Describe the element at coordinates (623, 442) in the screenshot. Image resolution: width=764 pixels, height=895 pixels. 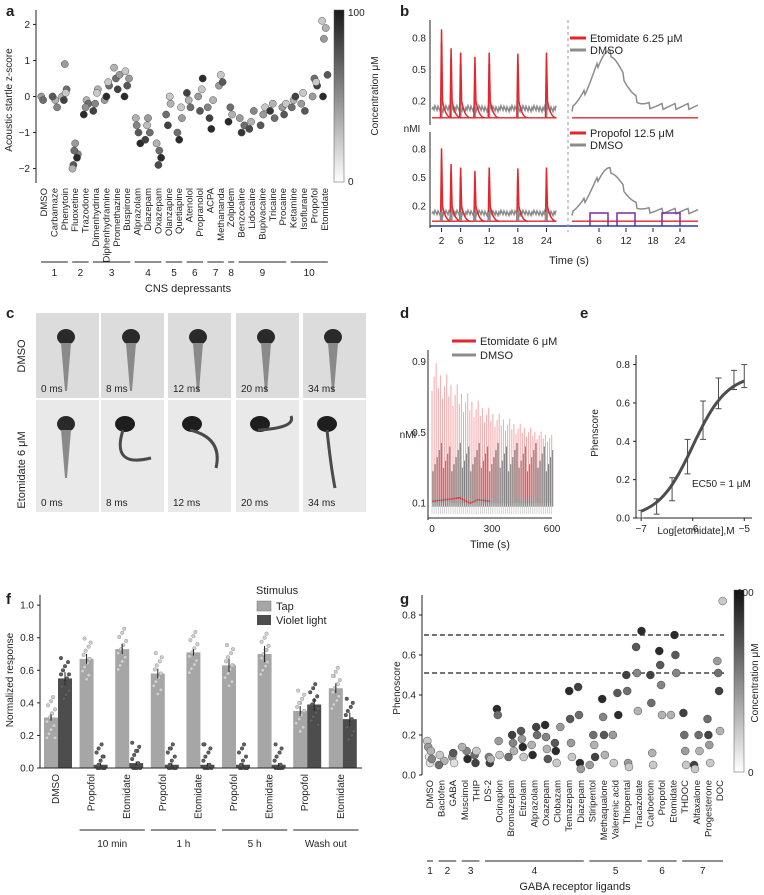
I see `panel-e-y-tick-label: 0.4` at that location.